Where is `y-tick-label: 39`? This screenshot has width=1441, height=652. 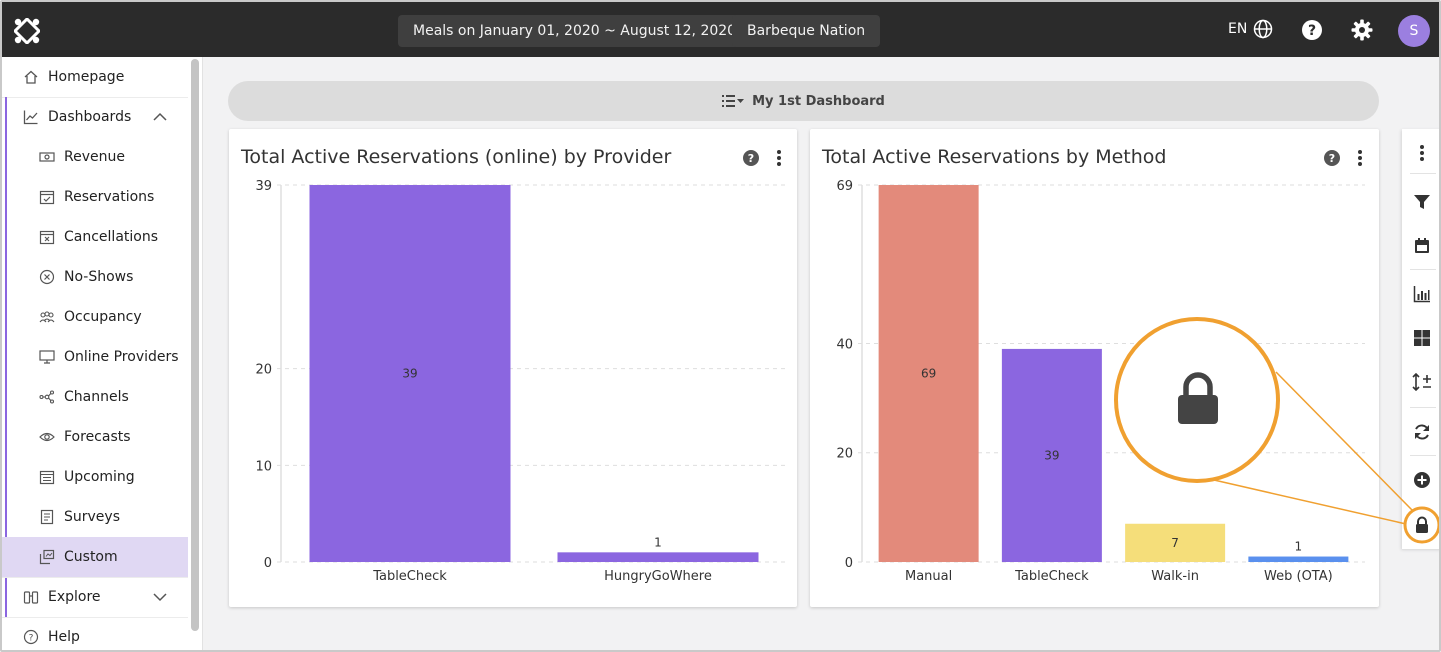 y-tick-label: 39 is located at coordinates (263, 186).